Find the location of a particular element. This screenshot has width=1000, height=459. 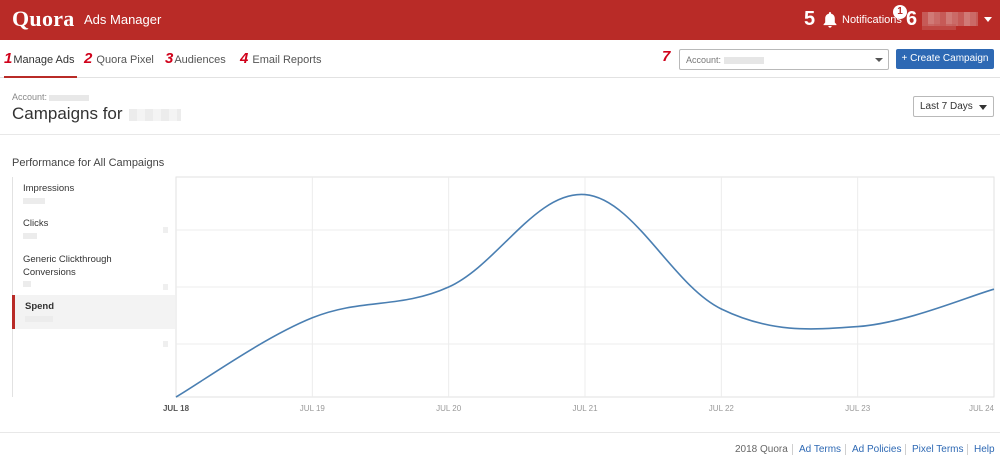

tab-quora-pixel: 2 Quora Pixel is located at coordinates (119, 59).